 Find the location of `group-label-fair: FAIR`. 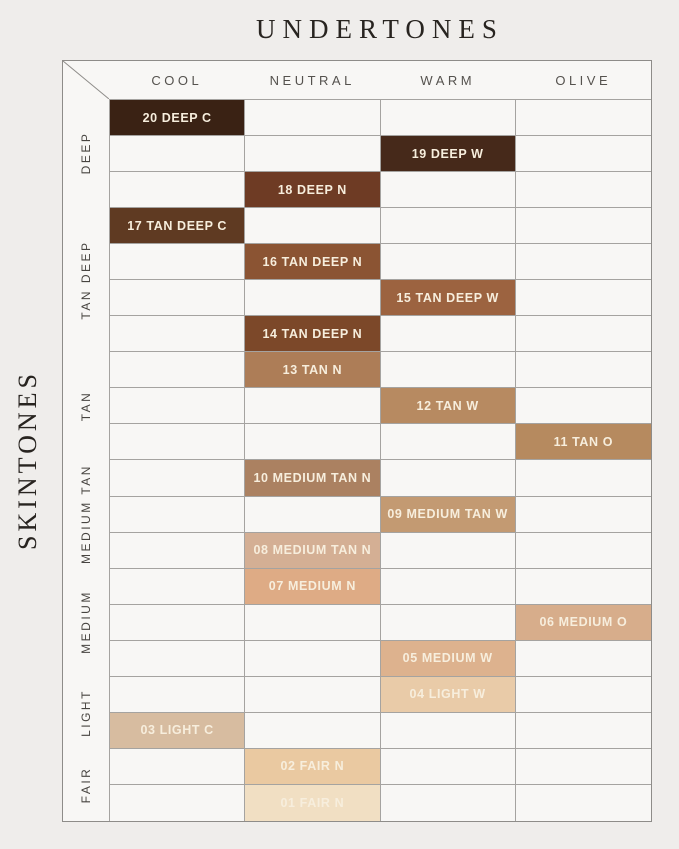

group-label-fair: FAIR is located at coordinates (86, 785).